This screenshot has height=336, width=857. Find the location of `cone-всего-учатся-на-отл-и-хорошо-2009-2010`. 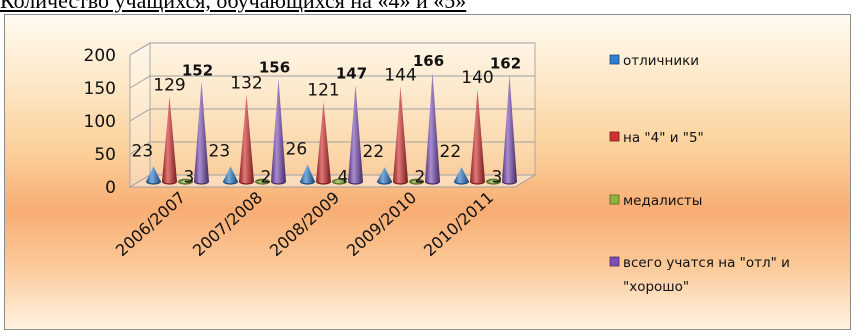

cone-всего-учатся-на-отл-и-хорошо-2009-2010 is located at coordinates (432, 128).